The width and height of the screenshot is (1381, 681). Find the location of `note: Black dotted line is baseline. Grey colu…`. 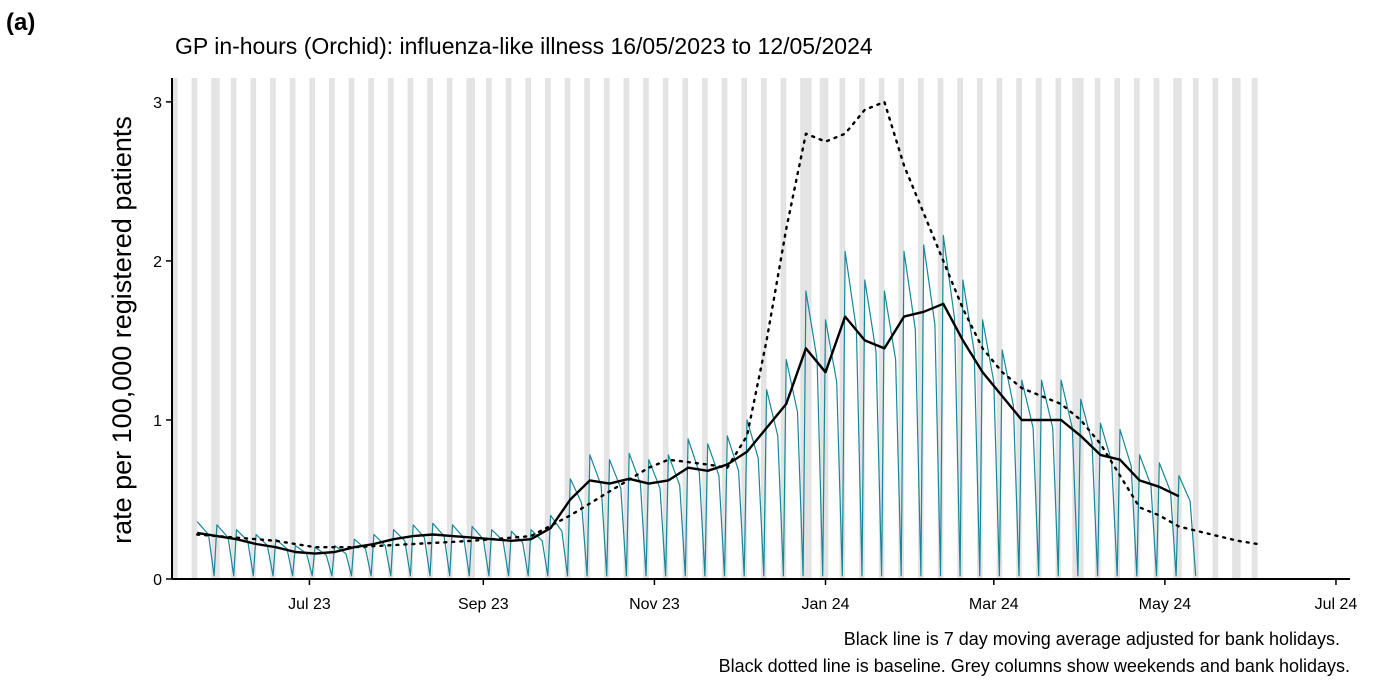

note: Black dotted line is baseline. Grey colu… is located at coordinates (1034, 666).